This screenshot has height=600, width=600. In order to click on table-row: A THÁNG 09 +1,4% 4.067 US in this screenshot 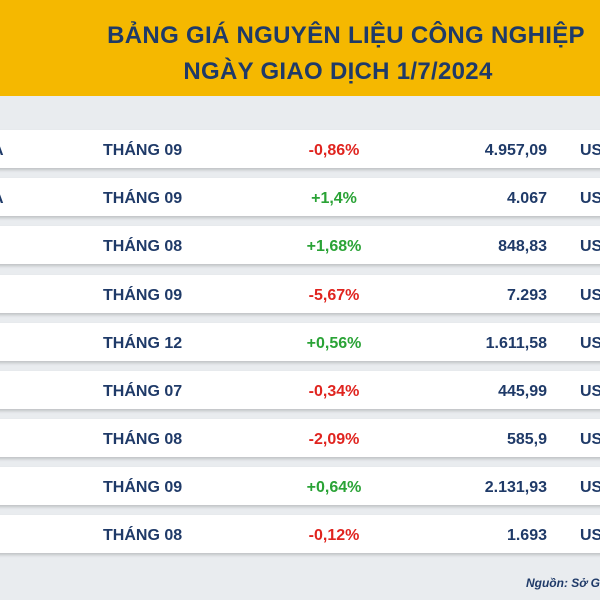, I will do `click(300, 197)`.